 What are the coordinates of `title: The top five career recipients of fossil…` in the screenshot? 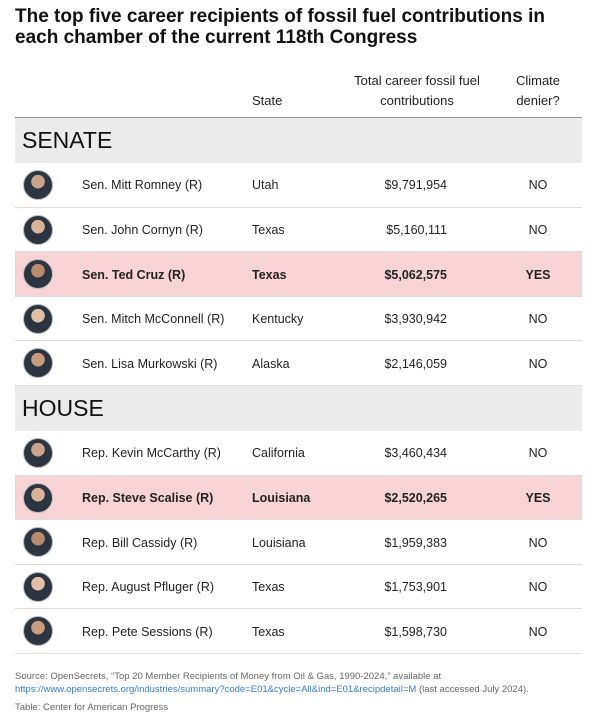 It's located at (280, 27).